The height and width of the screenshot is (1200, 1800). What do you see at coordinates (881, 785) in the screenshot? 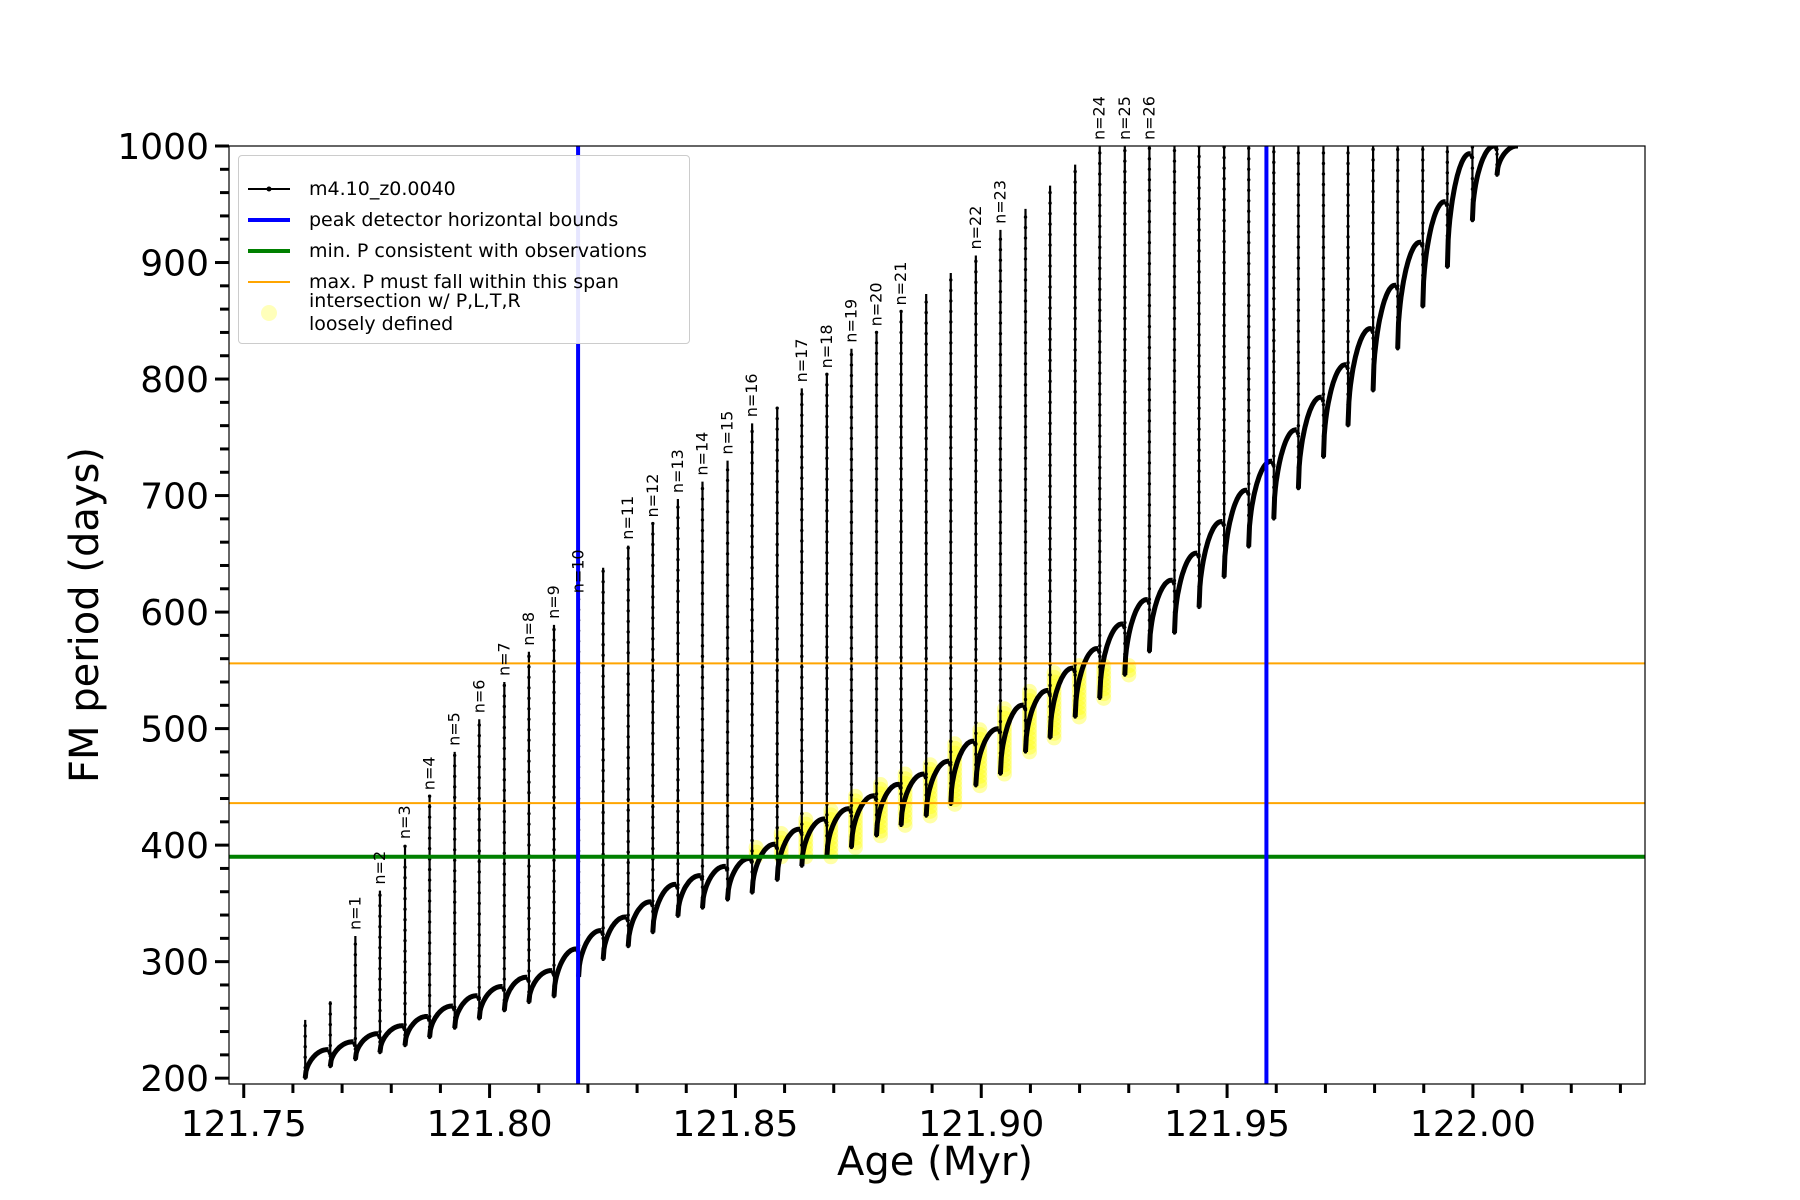
I see `intersection-point` at bounding box center [881, 785].